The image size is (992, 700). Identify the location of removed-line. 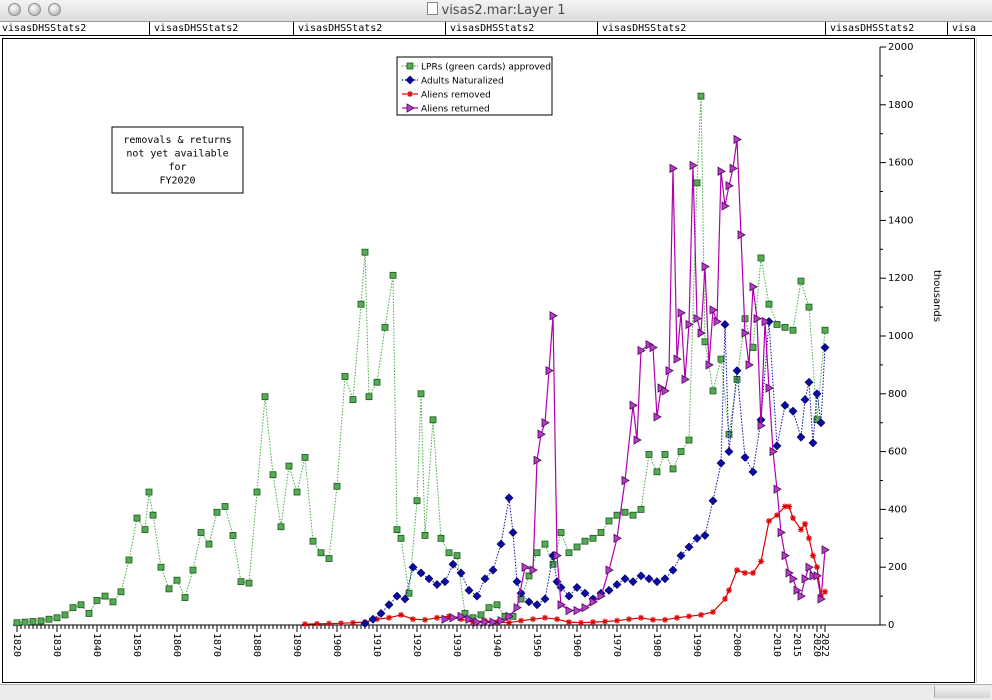
(565, 565).